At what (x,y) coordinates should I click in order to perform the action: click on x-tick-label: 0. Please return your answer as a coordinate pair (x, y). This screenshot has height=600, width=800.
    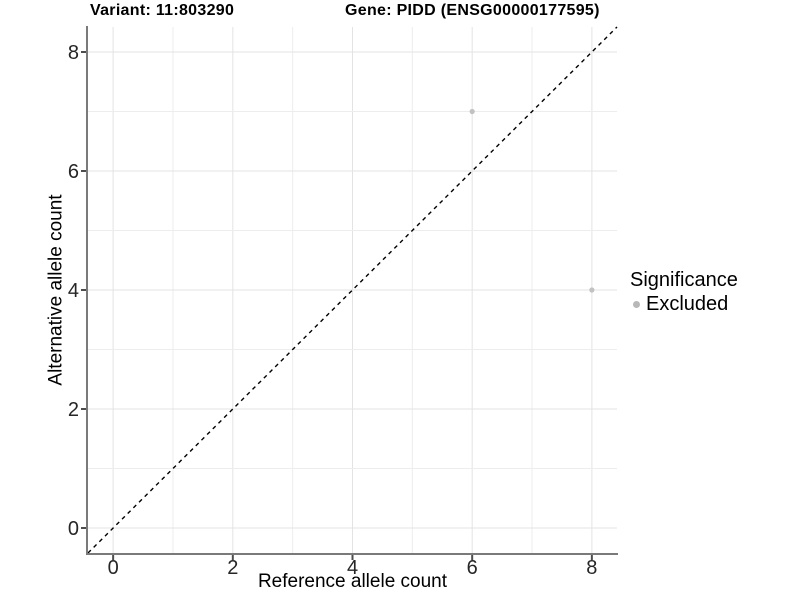
    Looking at the image, I should click on (113, 568).